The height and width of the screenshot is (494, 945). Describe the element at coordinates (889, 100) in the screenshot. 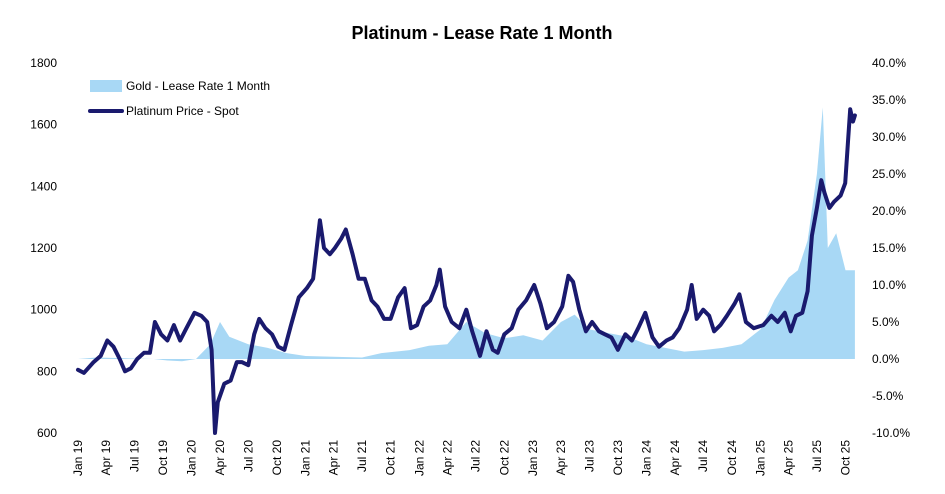

I see `right-tick-label: 35.0%` at that location.